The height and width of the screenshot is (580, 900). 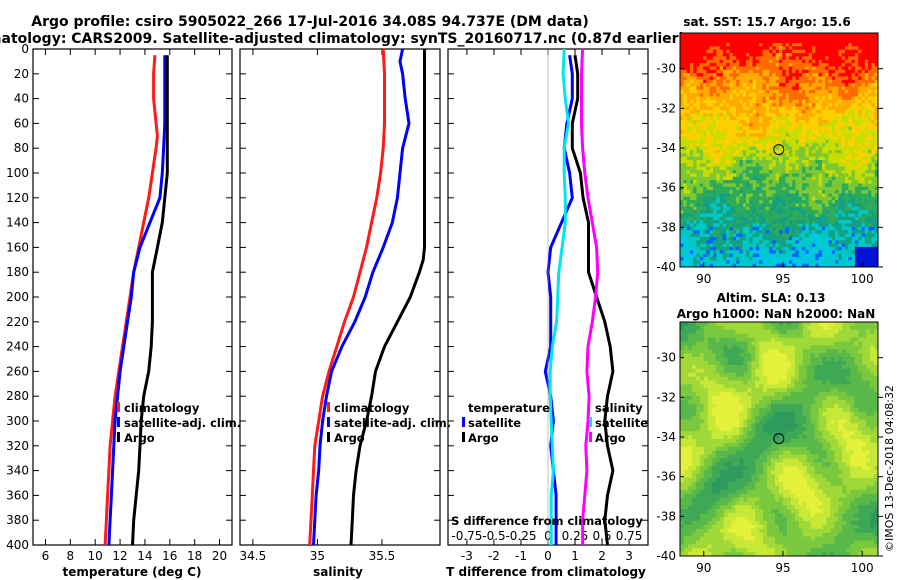 What do you see at coordinates (144, 556) in the screenshot?
I see `x-tick-label: 14` at bounding box center [144, 556].